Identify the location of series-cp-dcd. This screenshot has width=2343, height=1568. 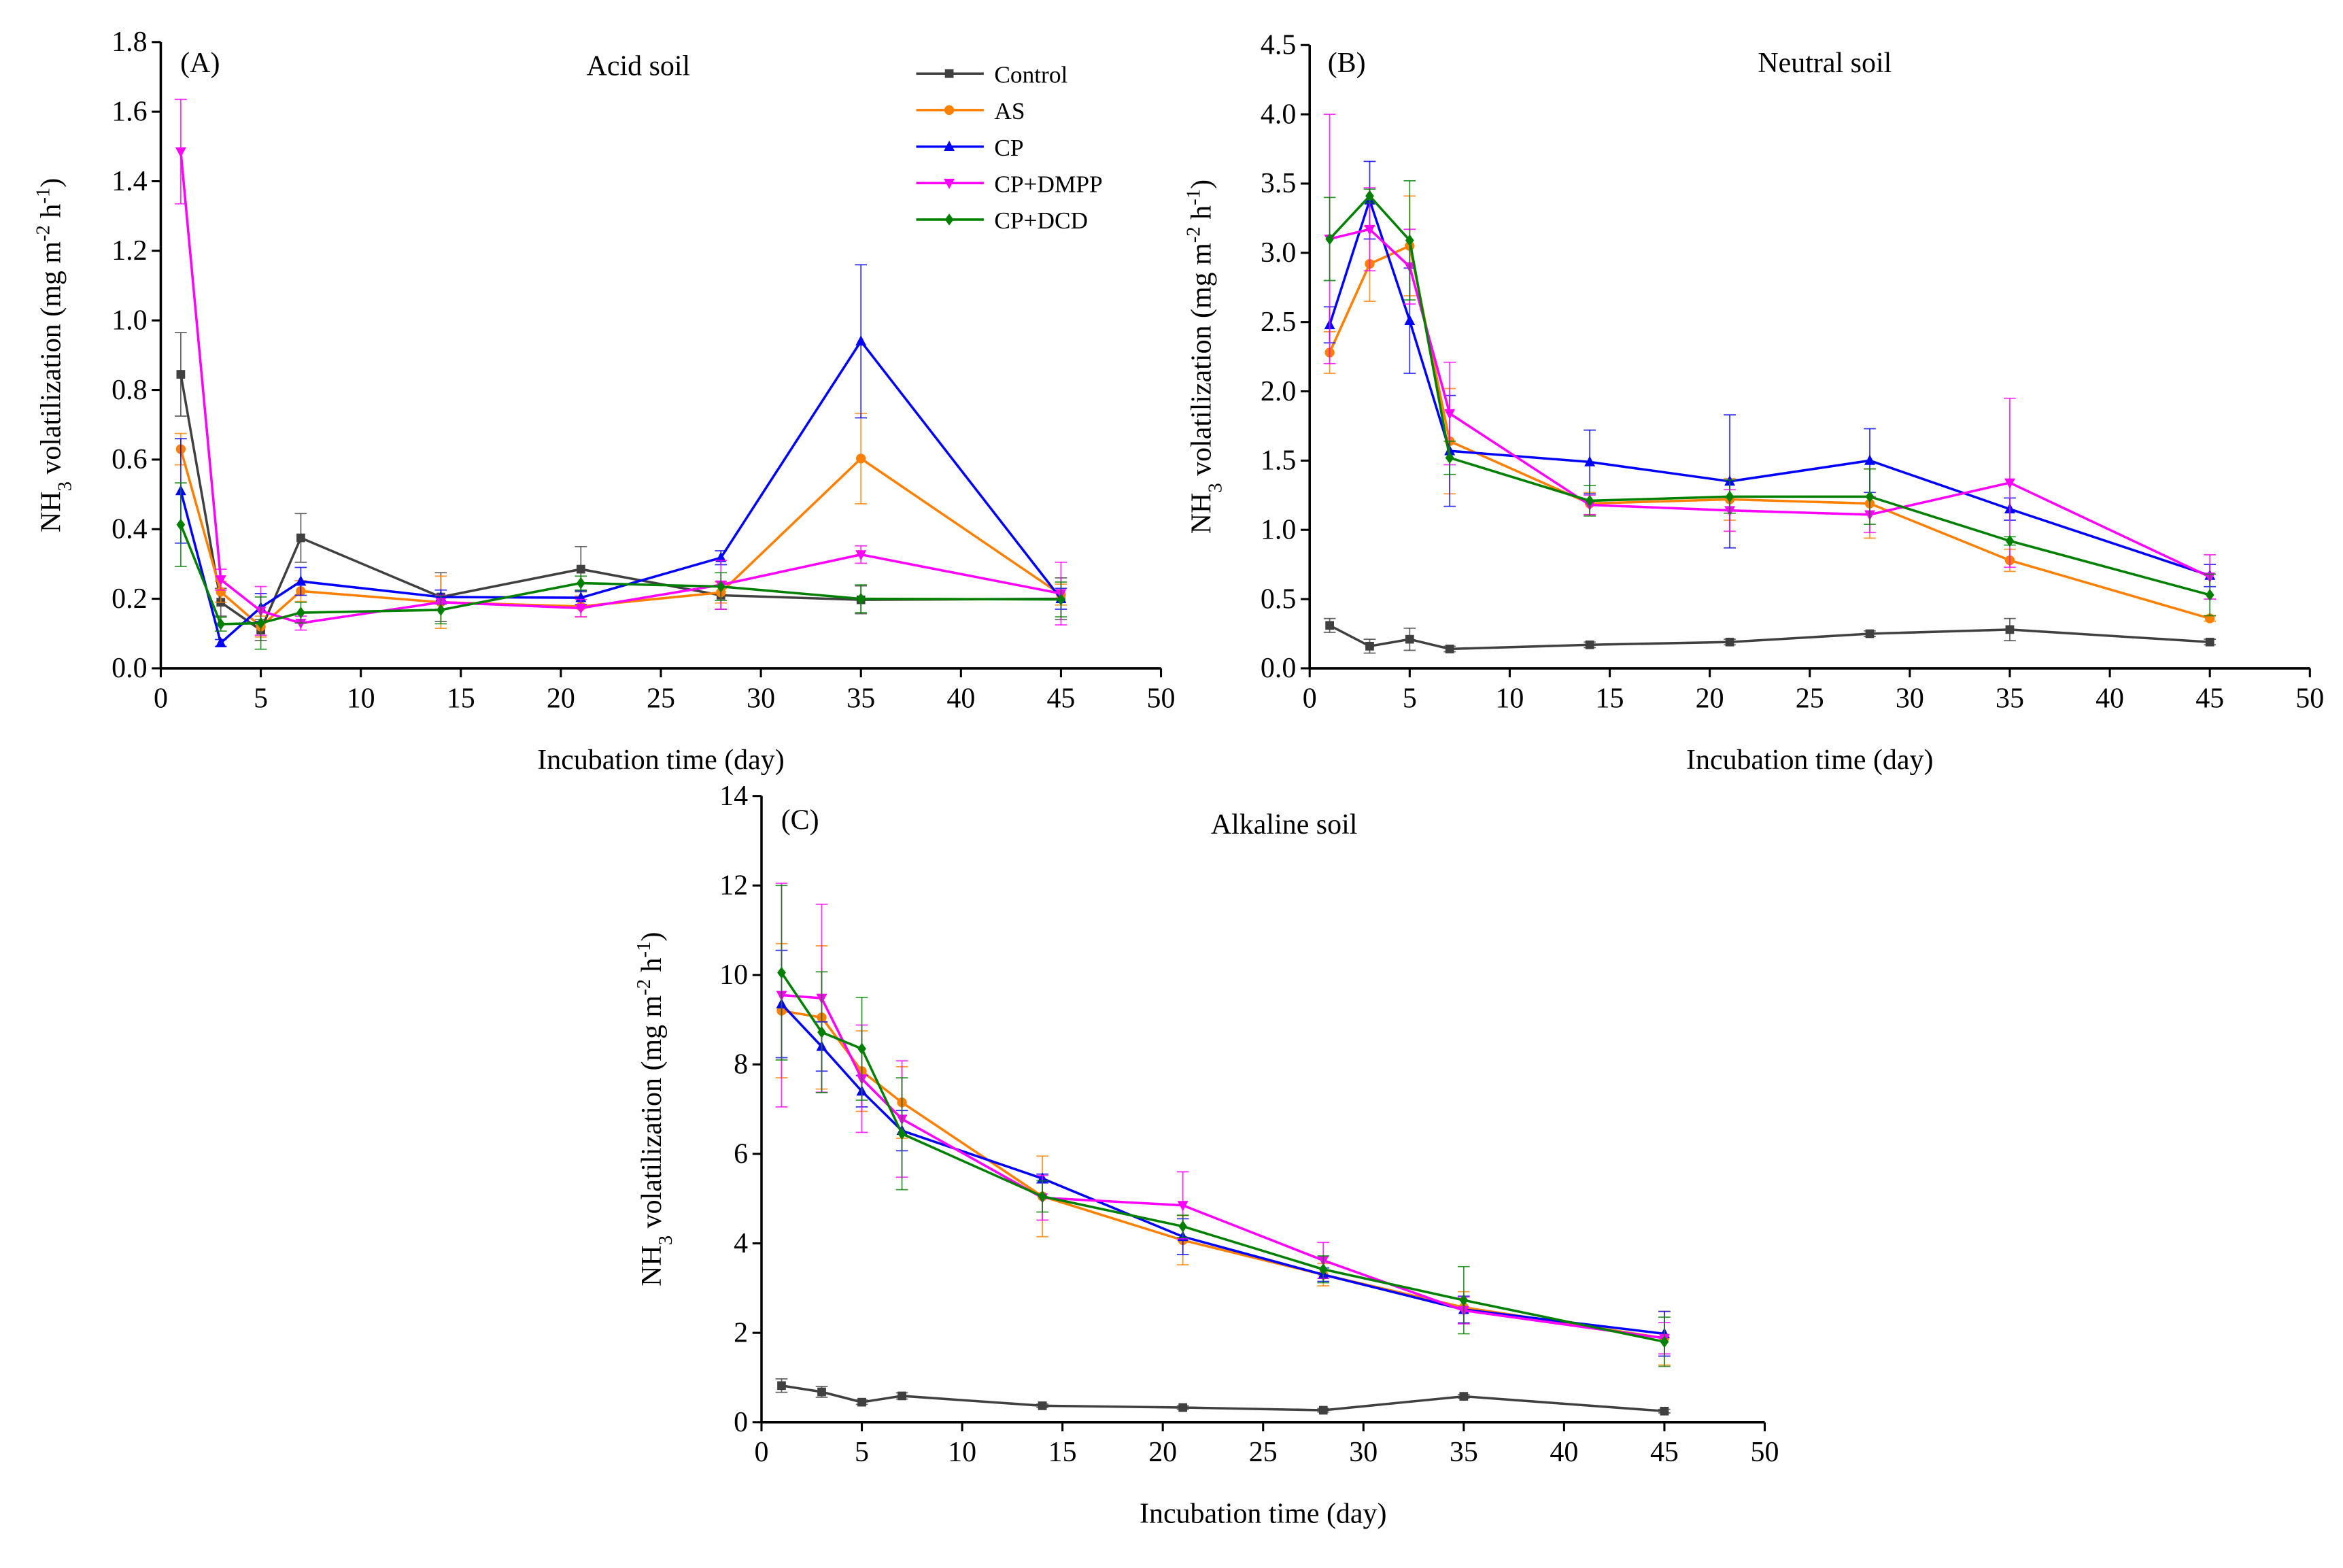
(1223, 1126).